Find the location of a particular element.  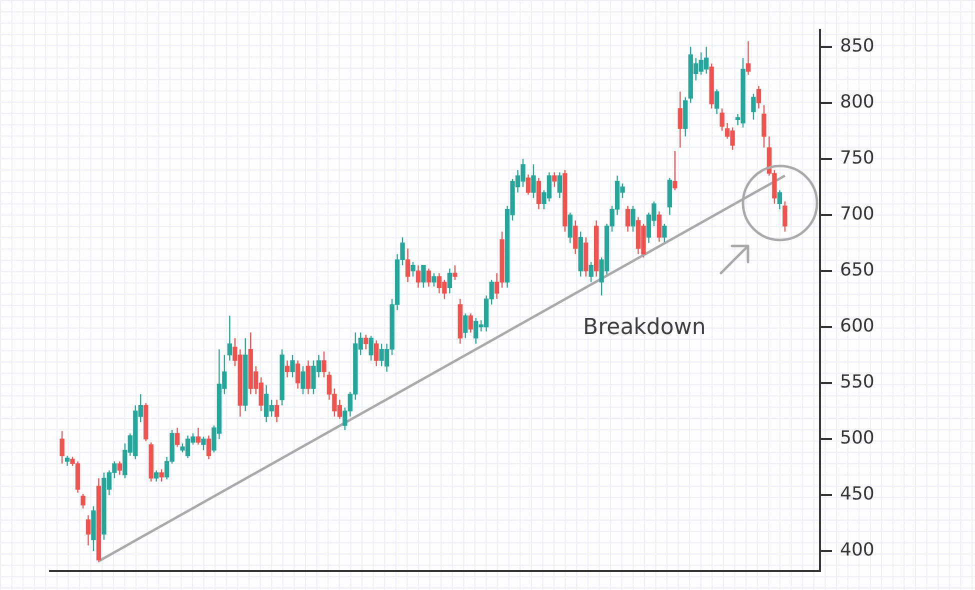

y-tick-label: 500 is located at coordinates (857, 438).